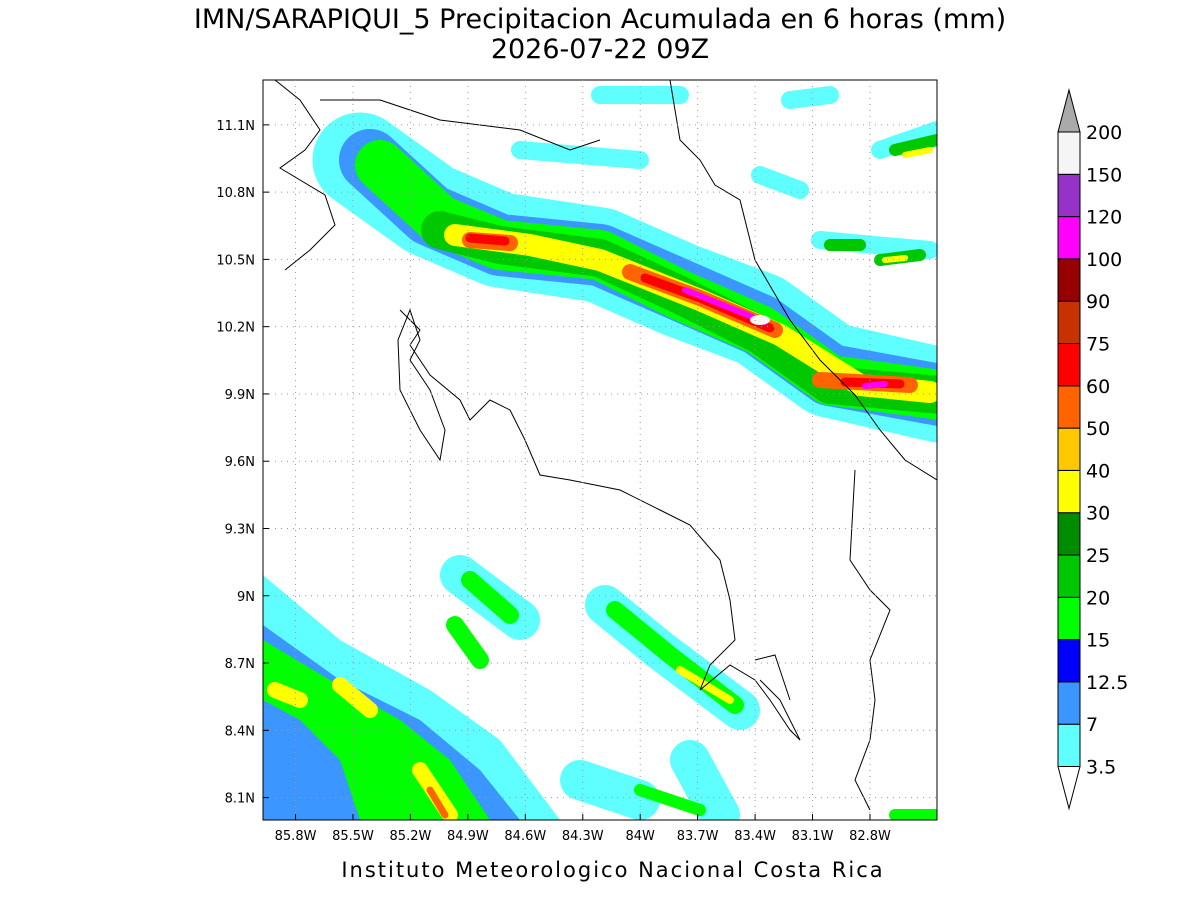  Describe the element at coordinates (468, 836) in the screenshot. I see `x-tick-label: 84.9W` at that location.